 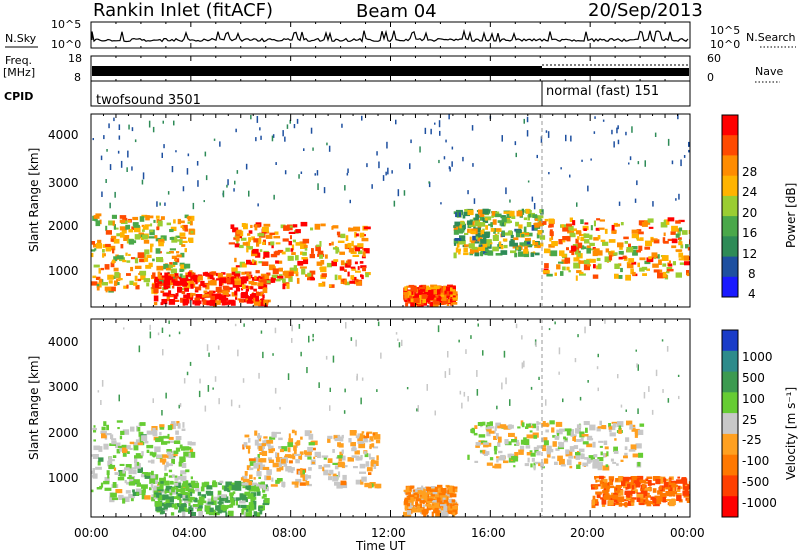 What do you see at coordinates (725, 30) in the screenshot?
I see `nsearch-tick-top: 10^5` at bounding box center [725, 30].